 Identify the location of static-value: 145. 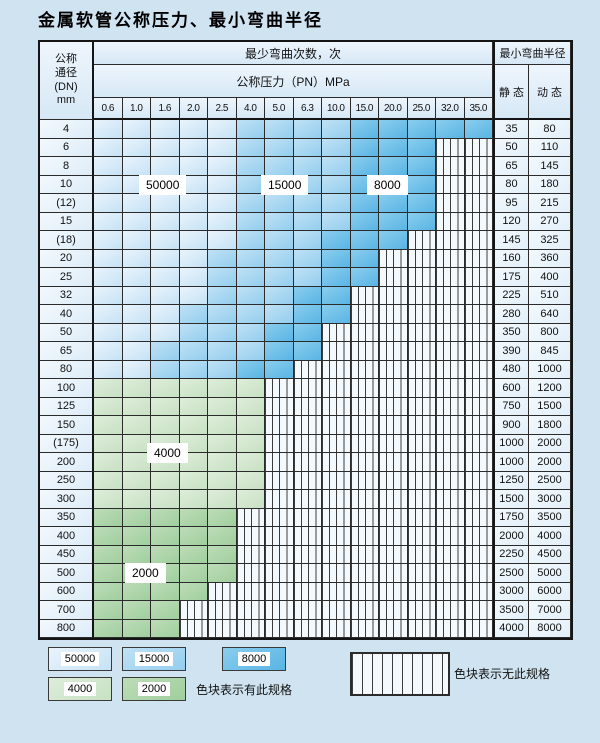
(511, 240).